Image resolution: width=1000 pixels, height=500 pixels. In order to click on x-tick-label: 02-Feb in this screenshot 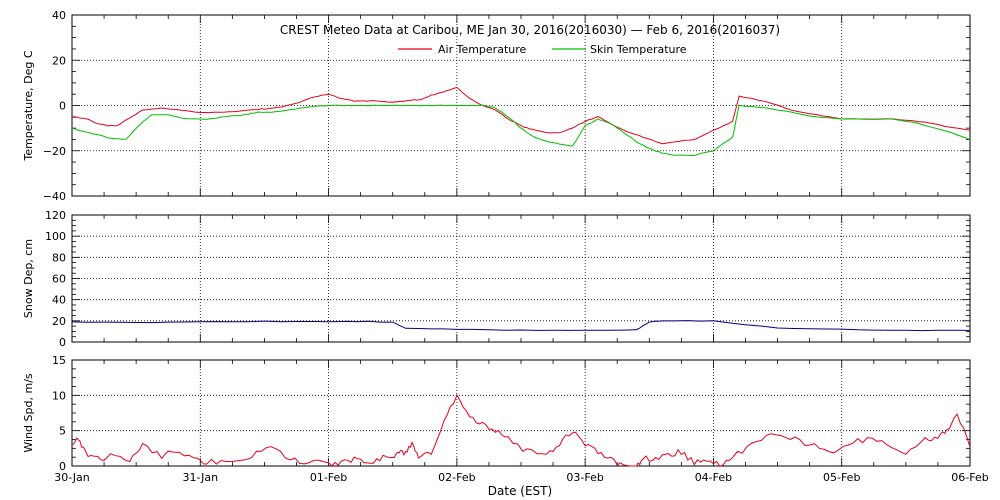, I will do `click(456, 477)`.